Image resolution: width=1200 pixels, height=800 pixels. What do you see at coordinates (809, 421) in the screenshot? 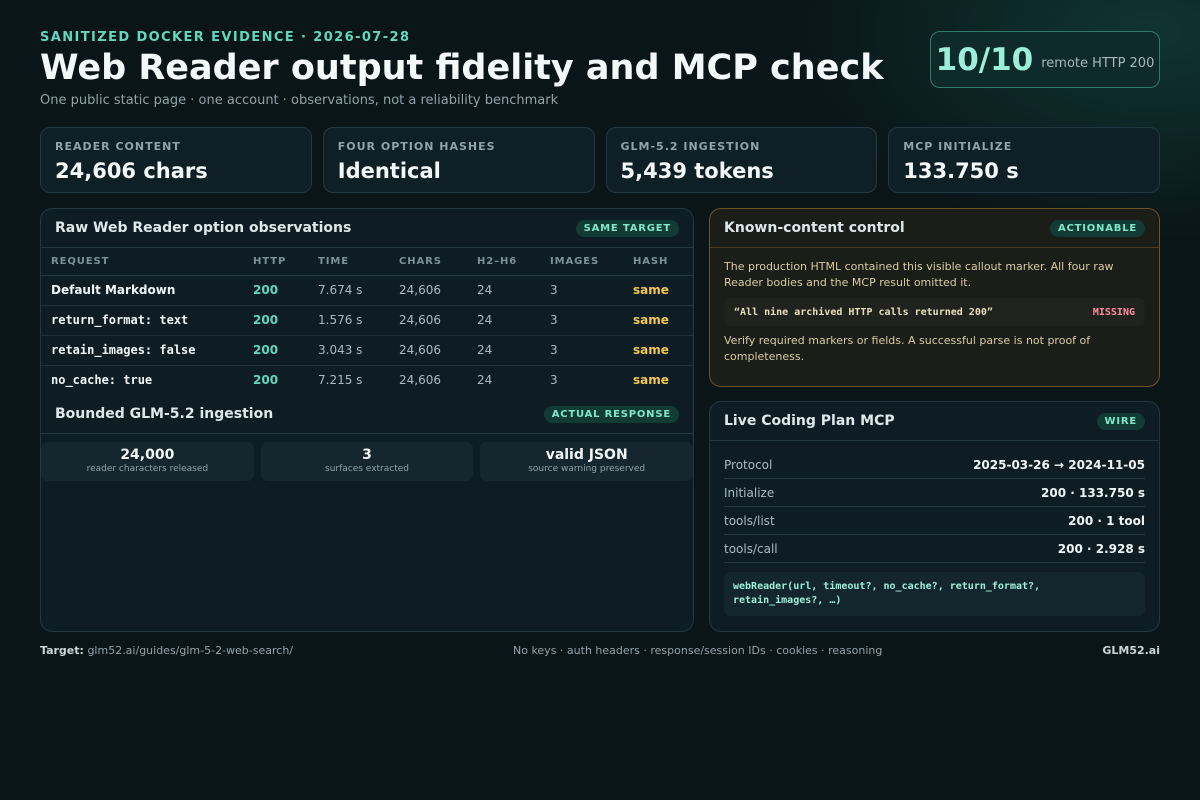
I see `panel-title: Live Coding Plan MCP` at bounding box center [809, 421].